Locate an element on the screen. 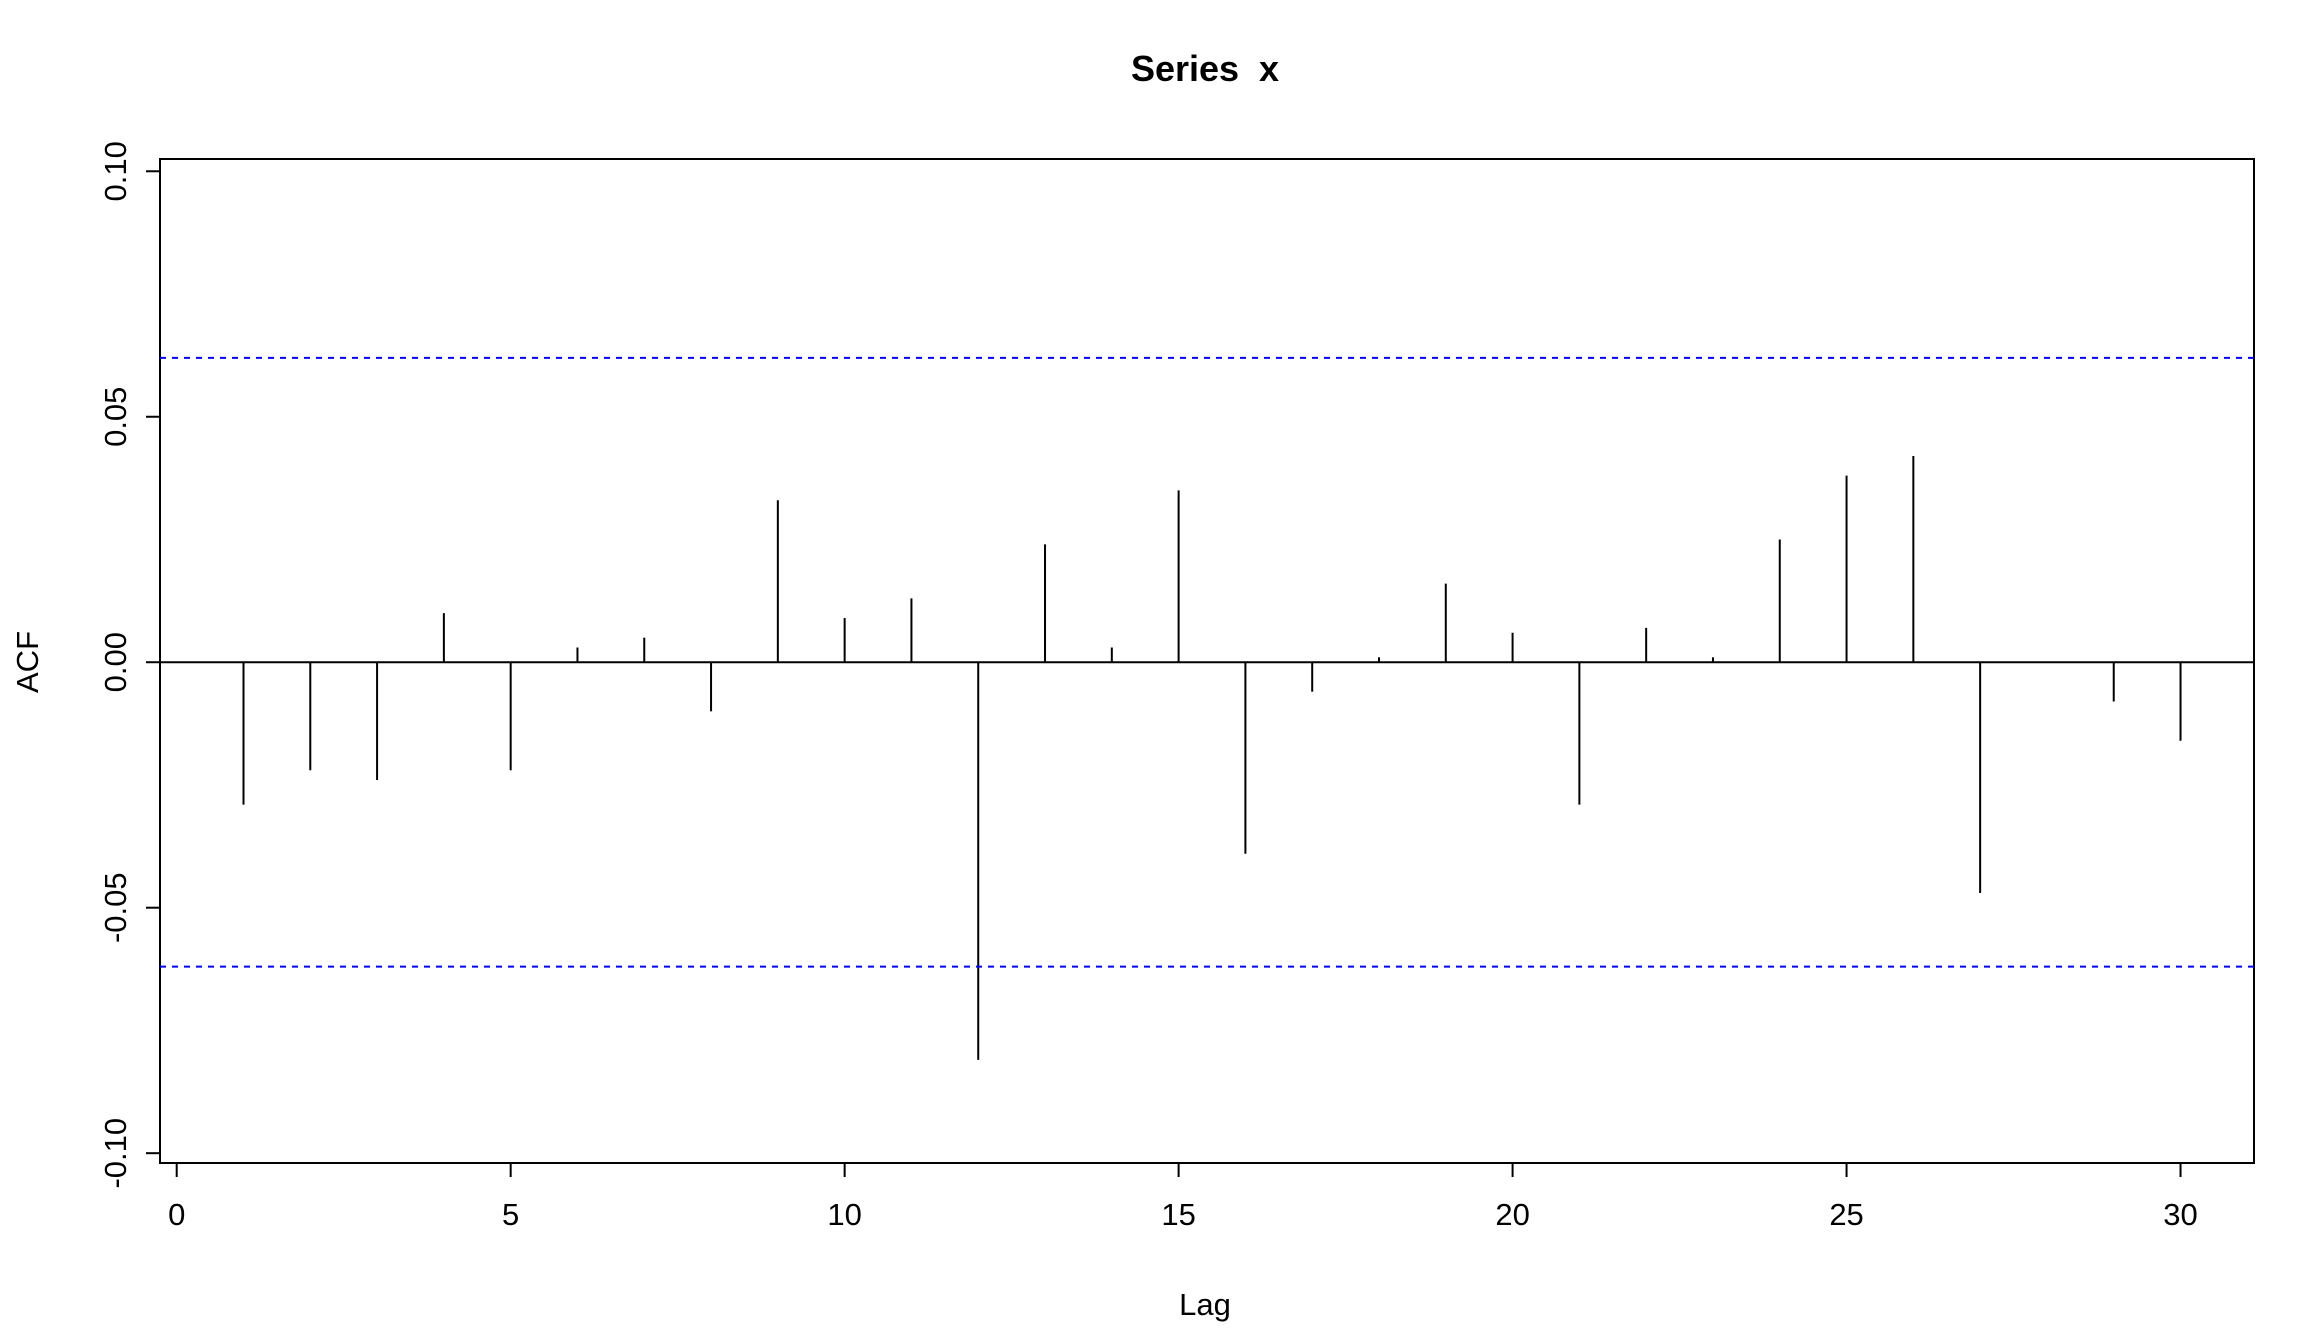 This screenshot has width=2304, height=1344. chart-title: Series x is located at coordinates (1205, 68).